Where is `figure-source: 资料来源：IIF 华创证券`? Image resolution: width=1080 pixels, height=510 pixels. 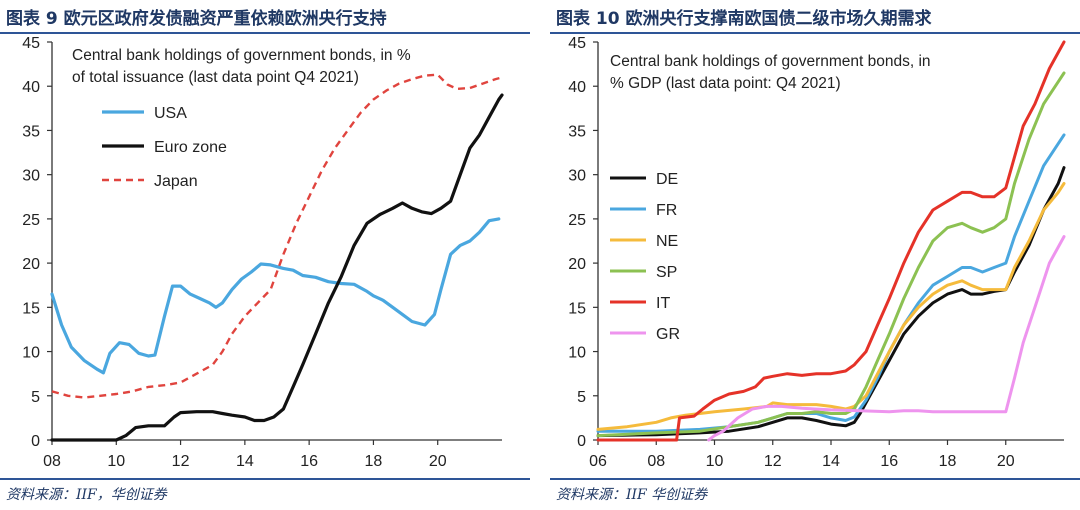 figure-source: 资料来源：IIF 华创证券 is located at coordinates (632, 495).